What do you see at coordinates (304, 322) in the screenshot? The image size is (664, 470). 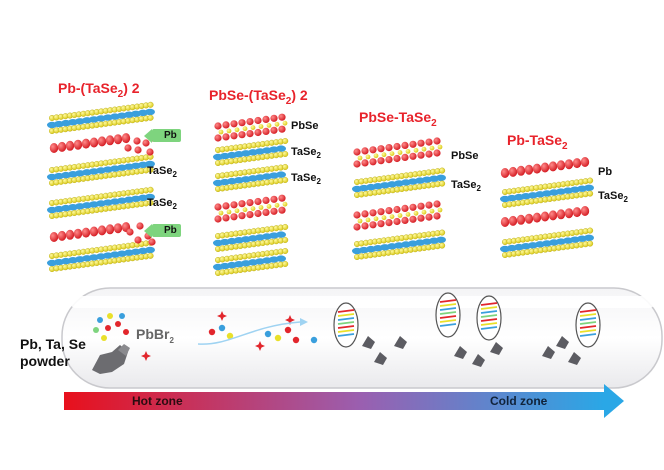 I see `flow-arrowhead` at bounding box center [304, 322].